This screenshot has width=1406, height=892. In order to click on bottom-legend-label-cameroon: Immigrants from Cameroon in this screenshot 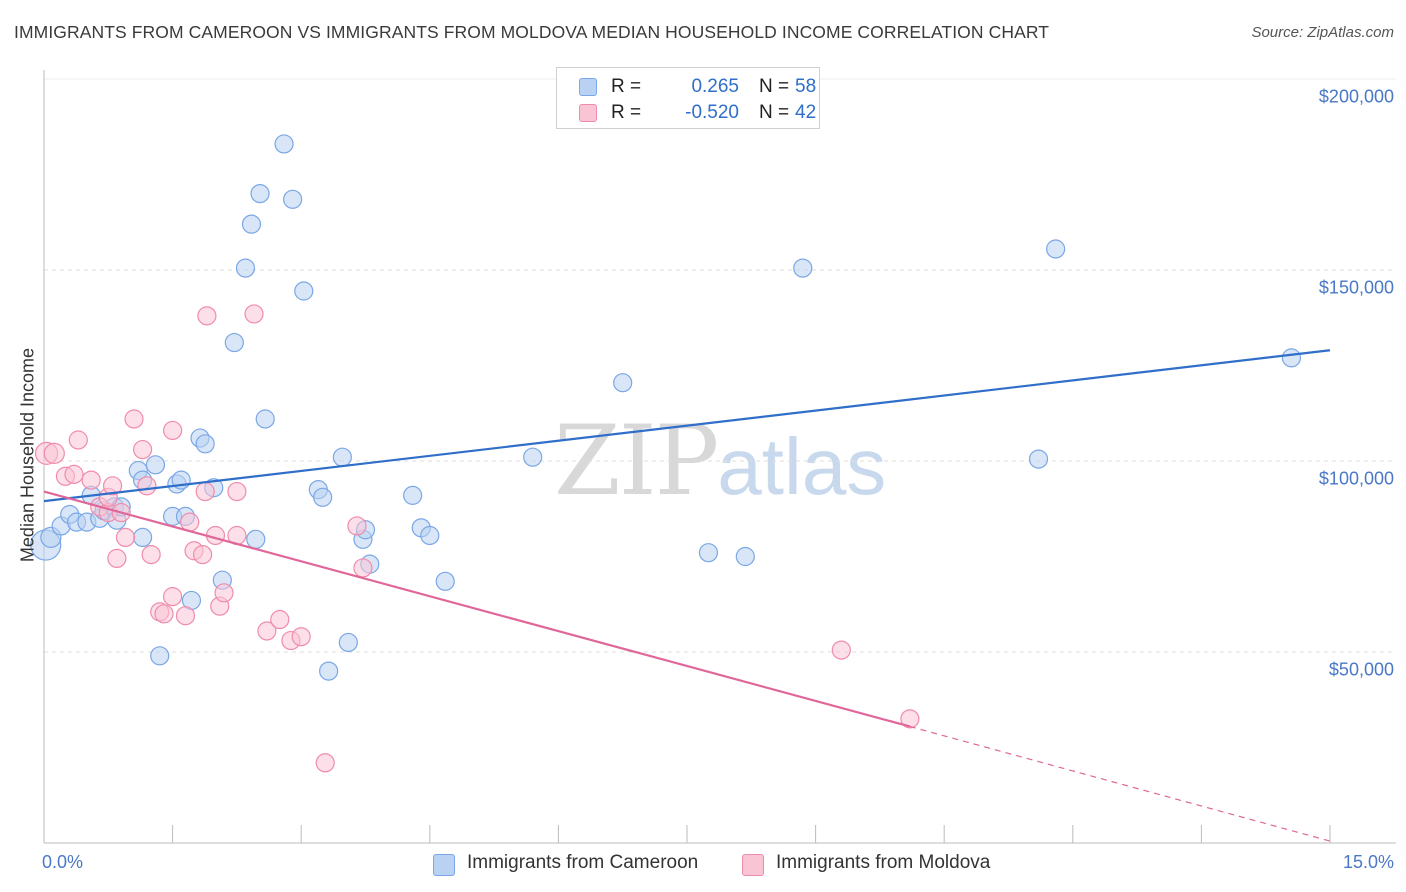, I will do `click(583, 862)`.